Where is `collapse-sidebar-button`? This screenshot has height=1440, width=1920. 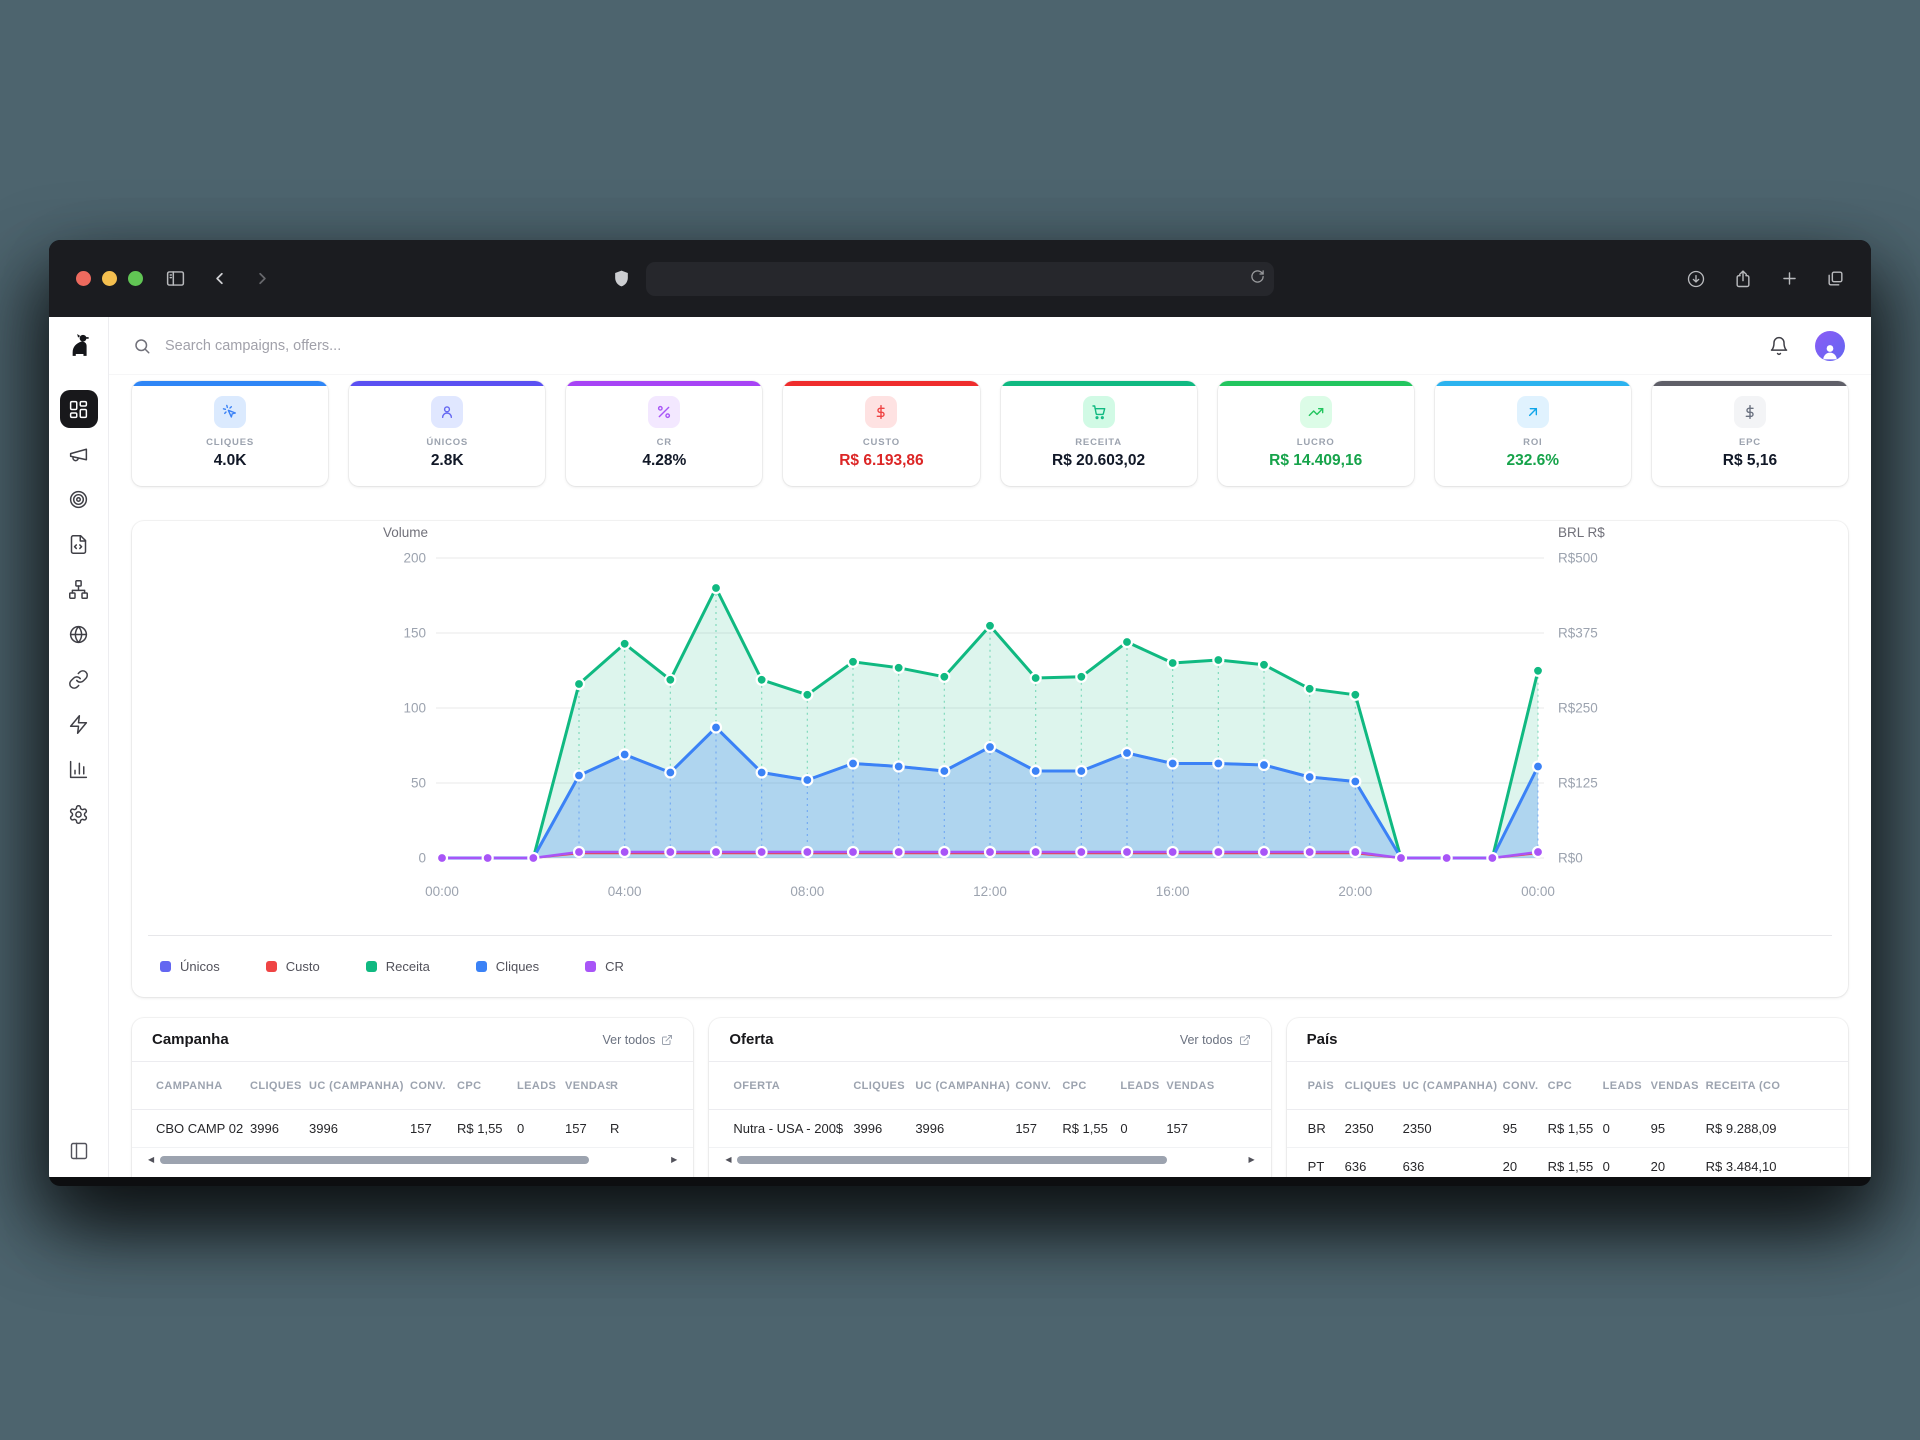
collapse-sidebar-button is located at coordinates (79, 1151).